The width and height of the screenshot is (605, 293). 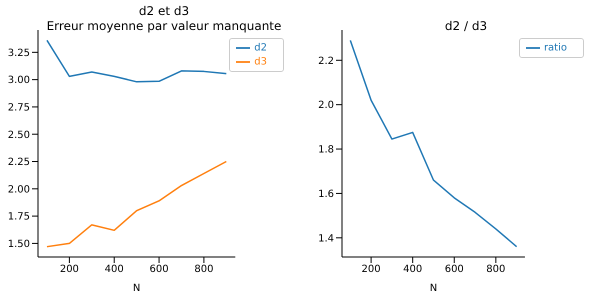 What do you see at coordinates (326, 106) in the screenshot?
I see `y-tick-label: 2.0` at bounding box center [326, 106].